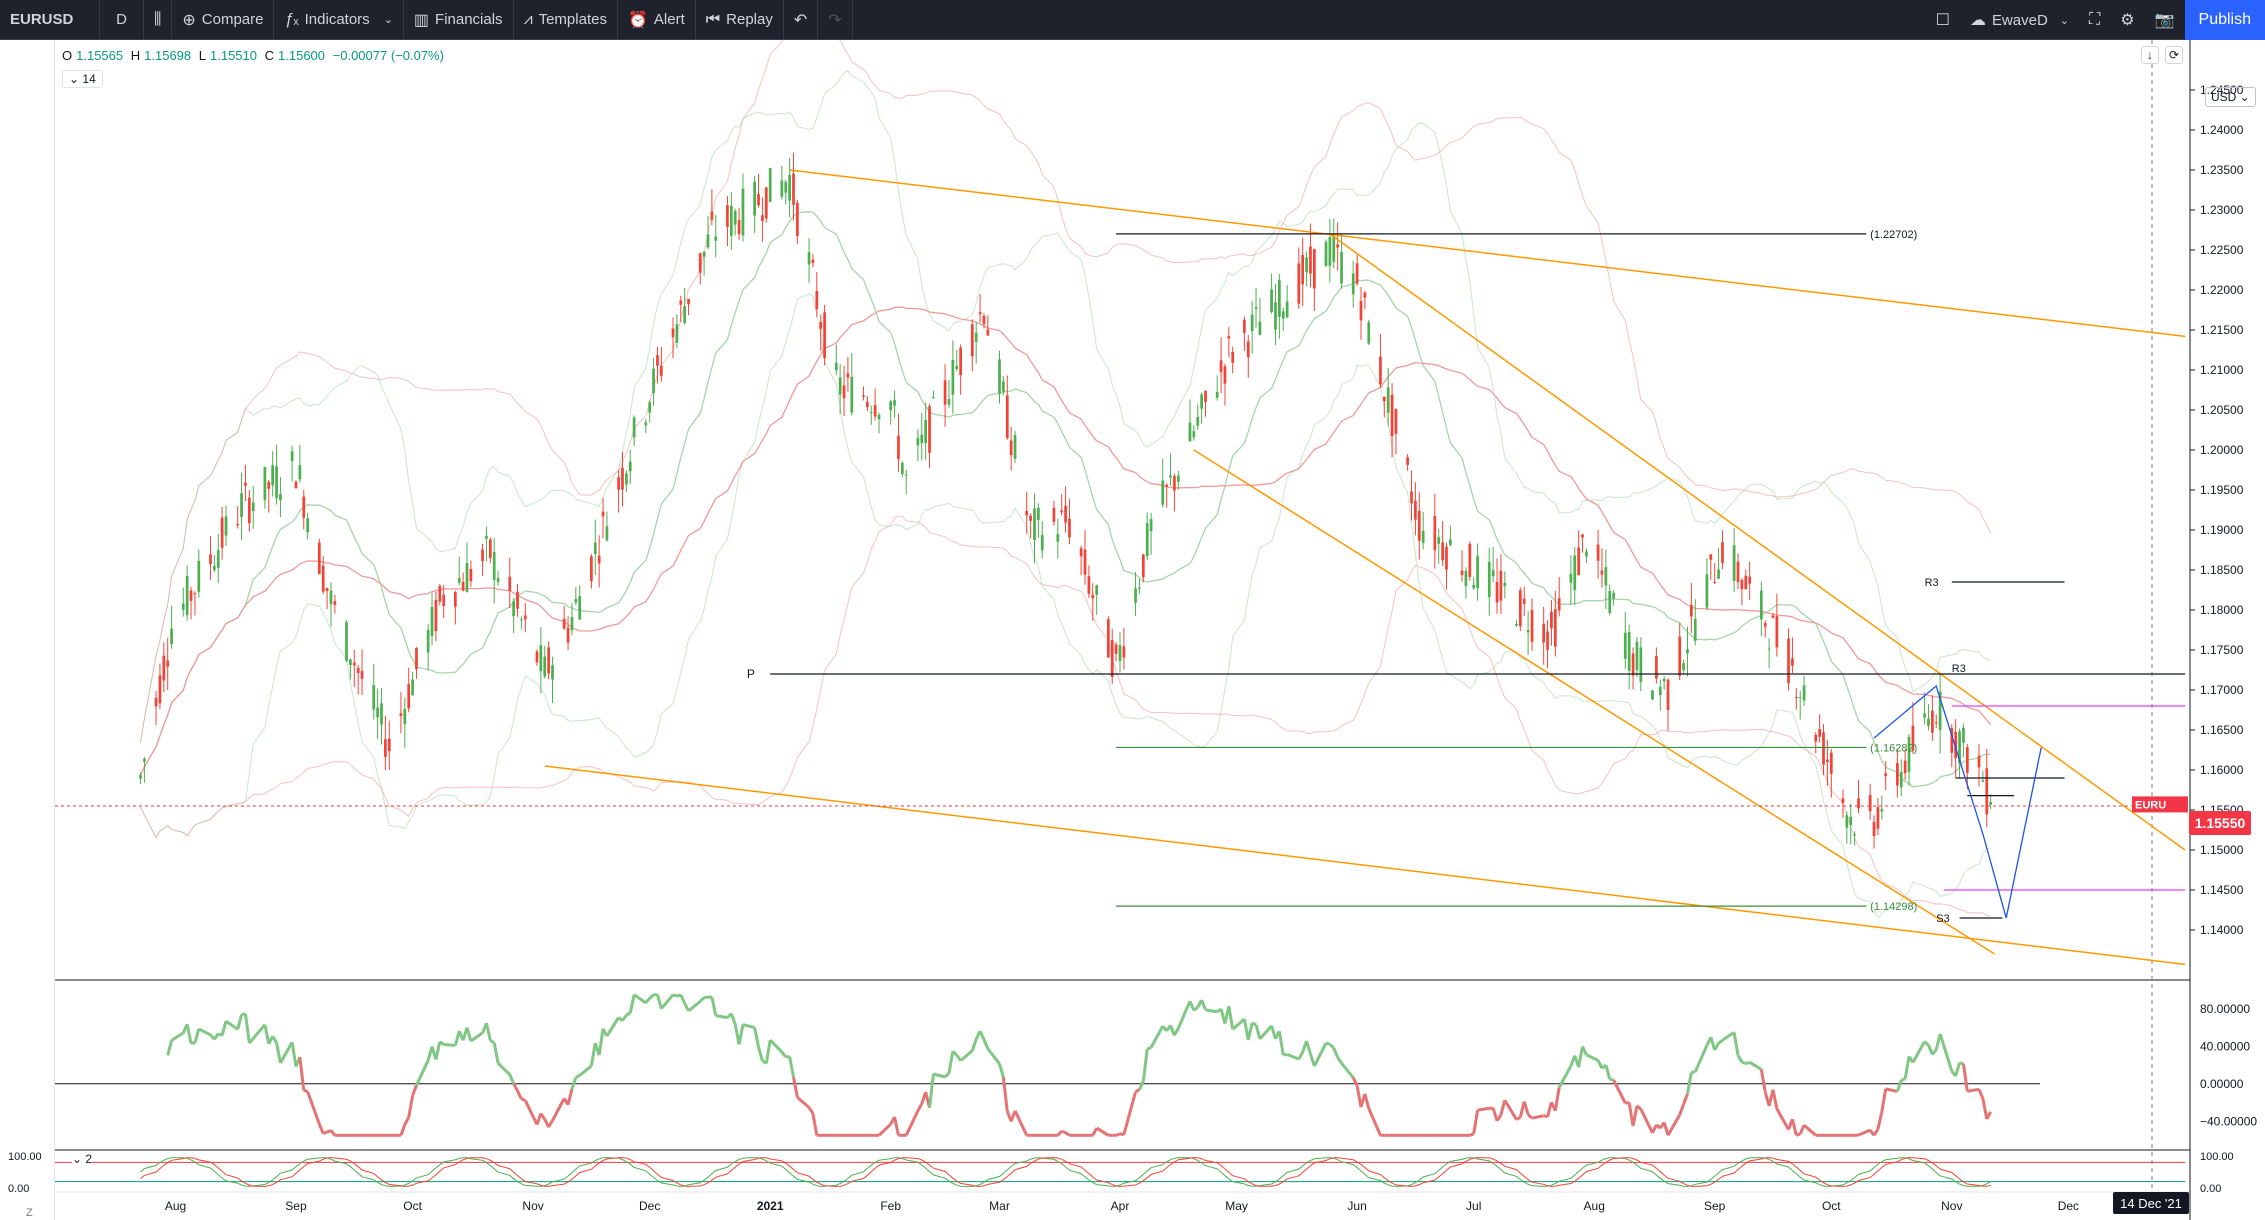 The image size is (2265, 1220). Describe the element at coordinates (2224, 20) in the screenshot. I see `publish-button: Publish` at that location.